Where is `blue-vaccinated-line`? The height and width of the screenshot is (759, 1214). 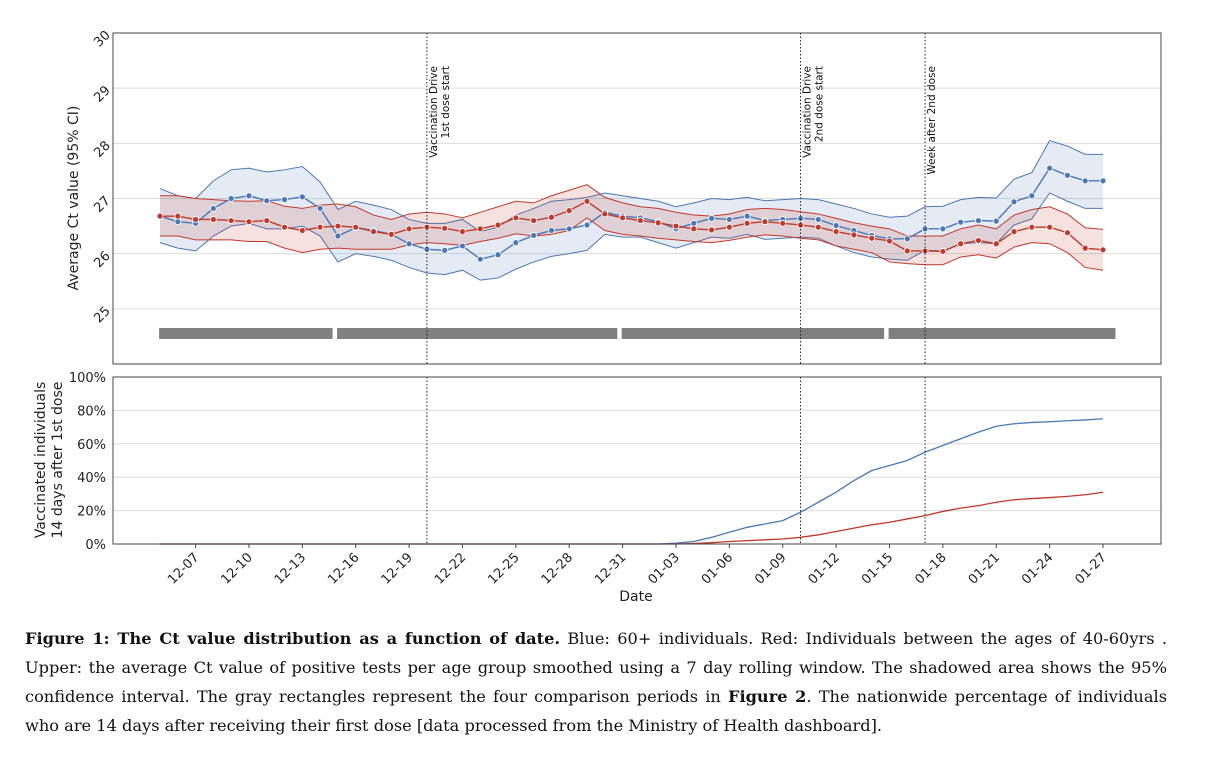 blue-vaccinated-line is located at coordinates (632, 481).